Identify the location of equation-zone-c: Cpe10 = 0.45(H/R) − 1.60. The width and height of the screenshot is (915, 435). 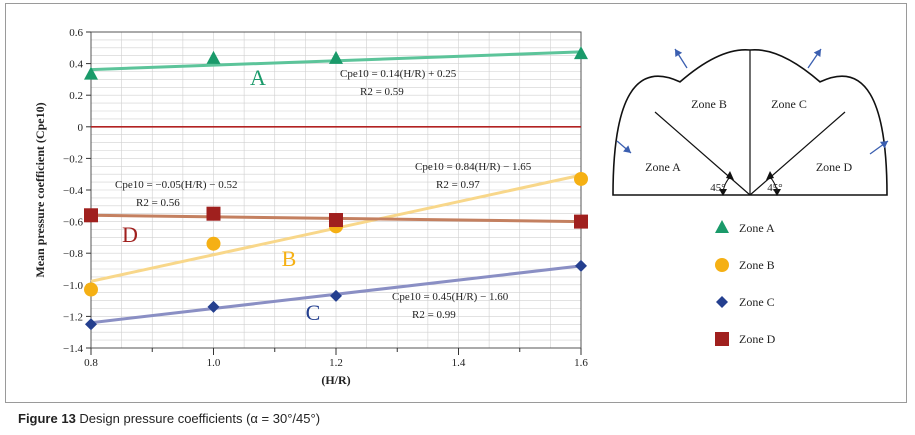
(450, 297).